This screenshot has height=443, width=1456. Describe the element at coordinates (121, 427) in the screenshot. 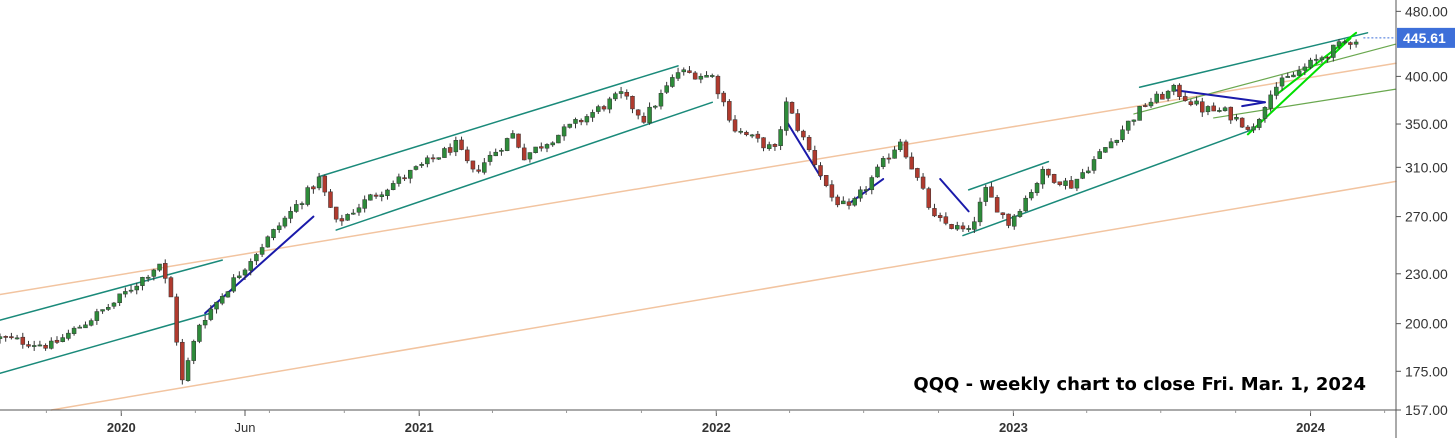

I see `x-tick-label: 2020` at that location.